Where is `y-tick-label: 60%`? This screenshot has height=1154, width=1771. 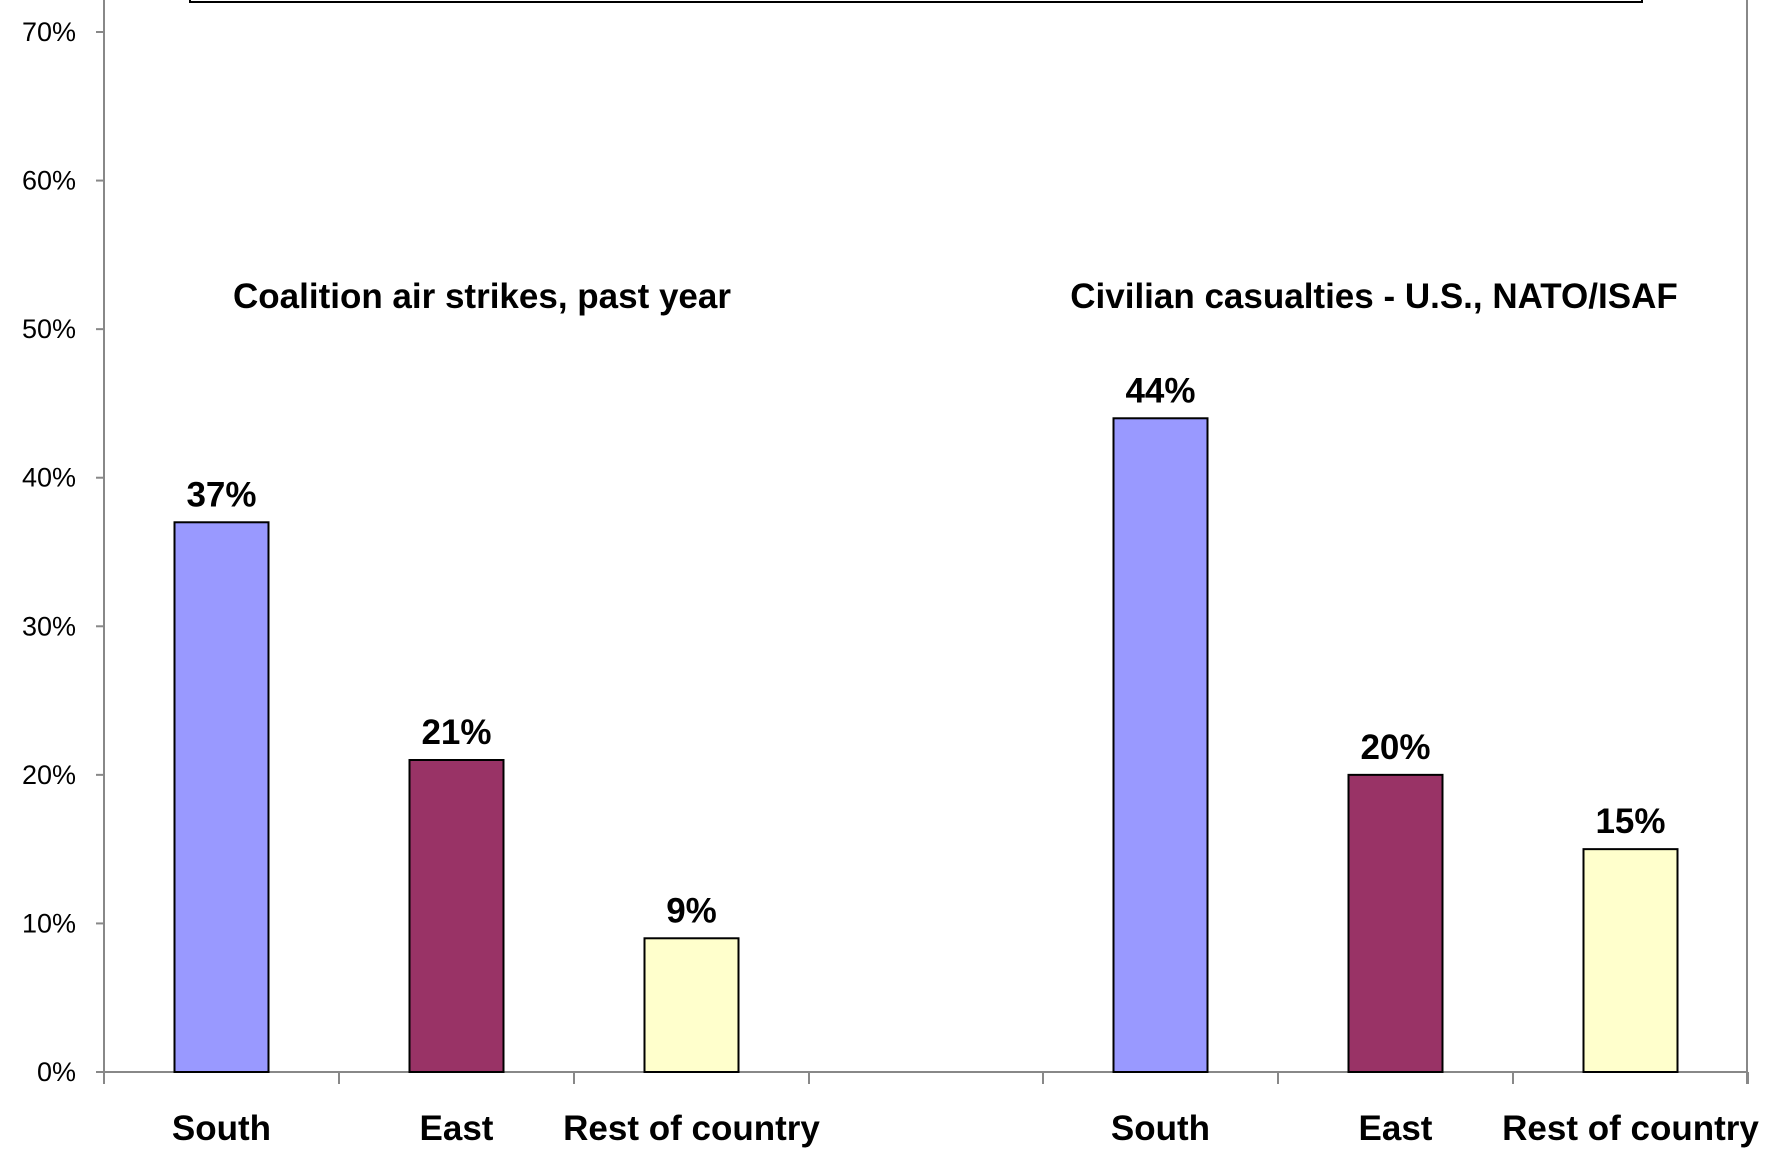 y-tick-label: 60% is located at coordinates (49, 181).